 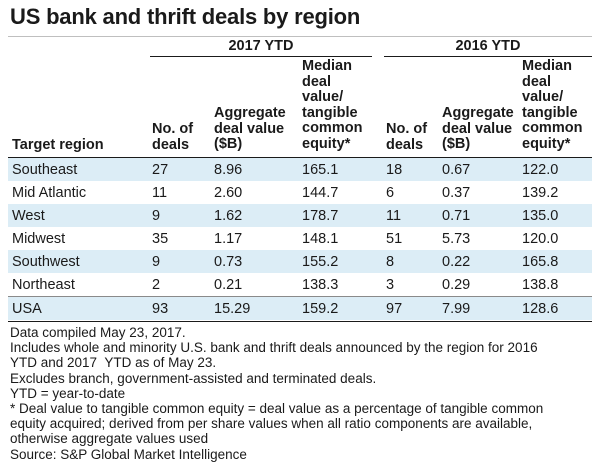 I want to click on table-row: Southwest 9 0.73 155.2 8 0.22 165.8, so click(x=300, y=261).